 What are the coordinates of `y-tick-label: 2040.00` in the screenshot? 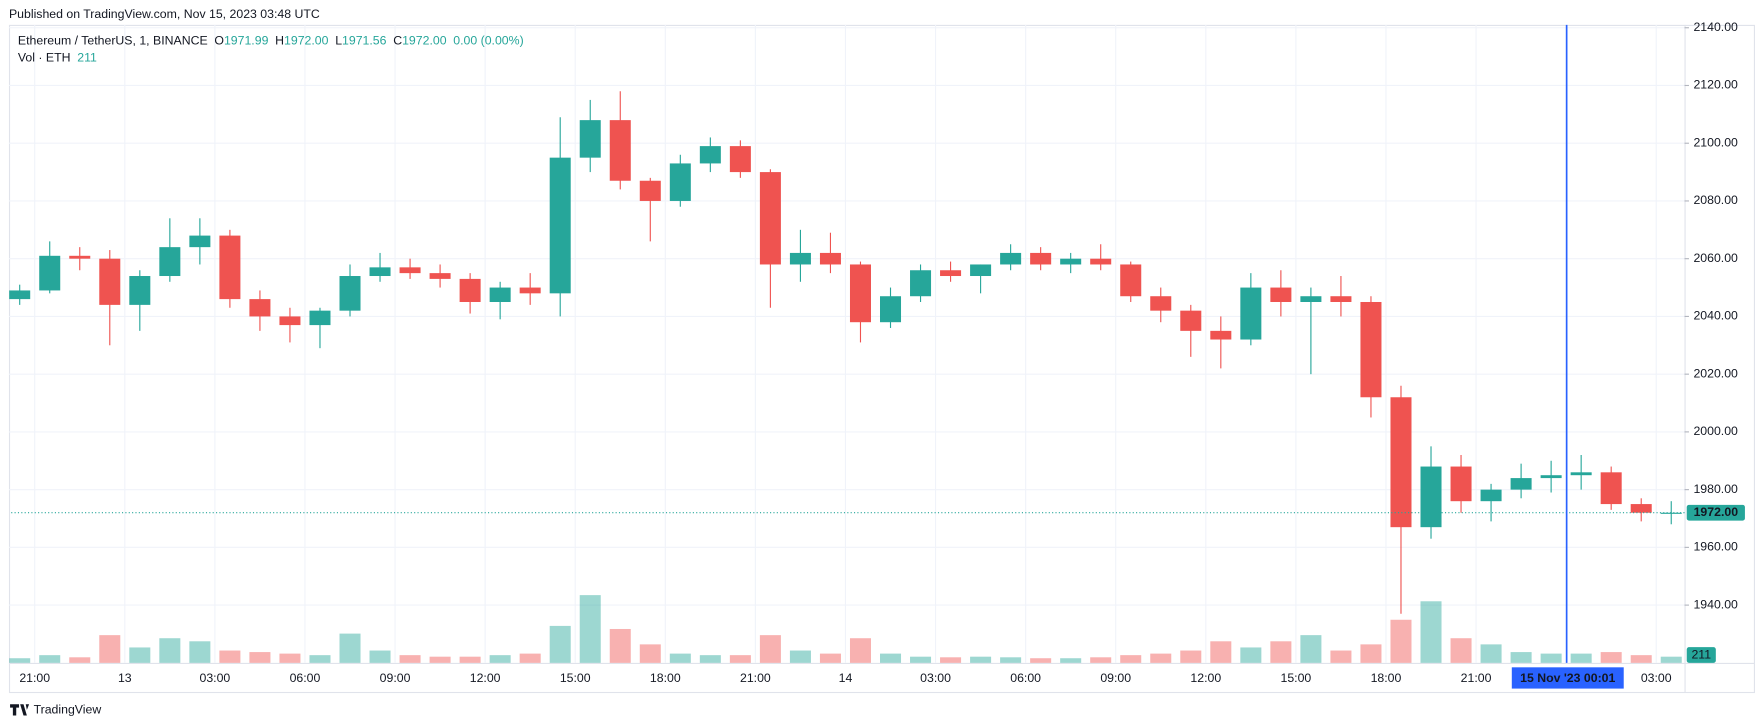 It's located at (1715, 316).